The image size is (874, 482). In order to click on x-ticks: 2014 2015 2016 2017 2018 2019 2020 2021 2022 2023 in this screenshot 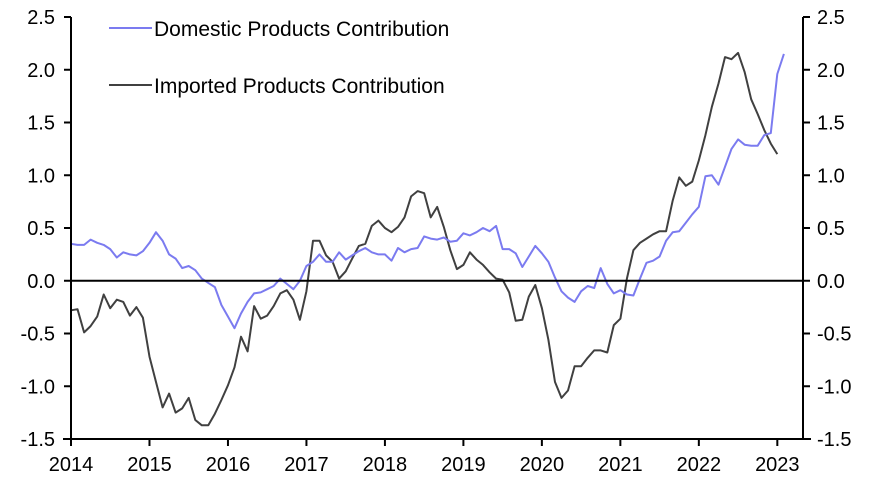, I will do `click(424, 457)`.